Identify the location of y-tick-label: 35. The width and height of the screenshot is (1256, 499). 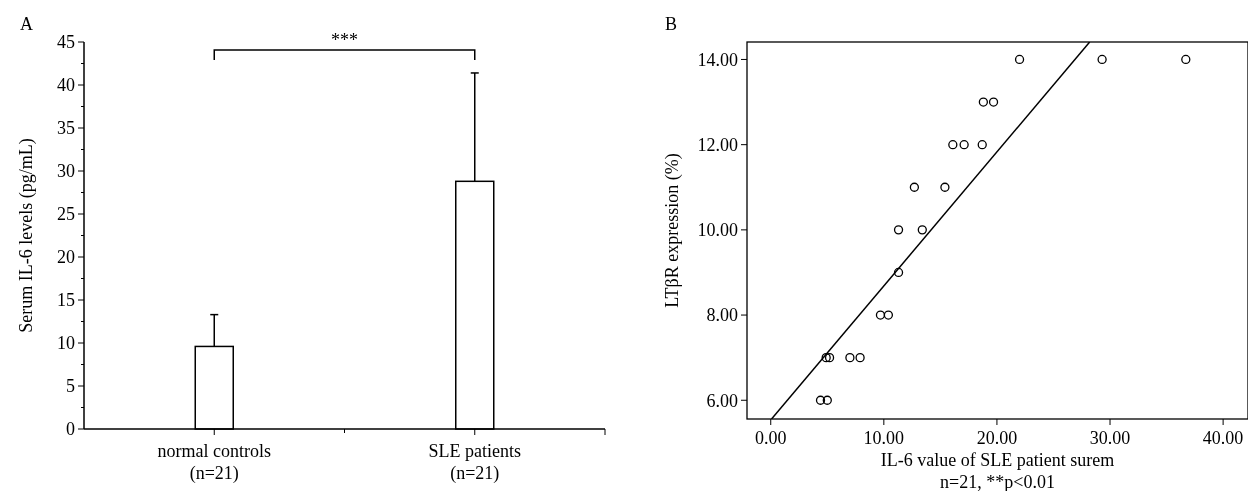
(66, 128).